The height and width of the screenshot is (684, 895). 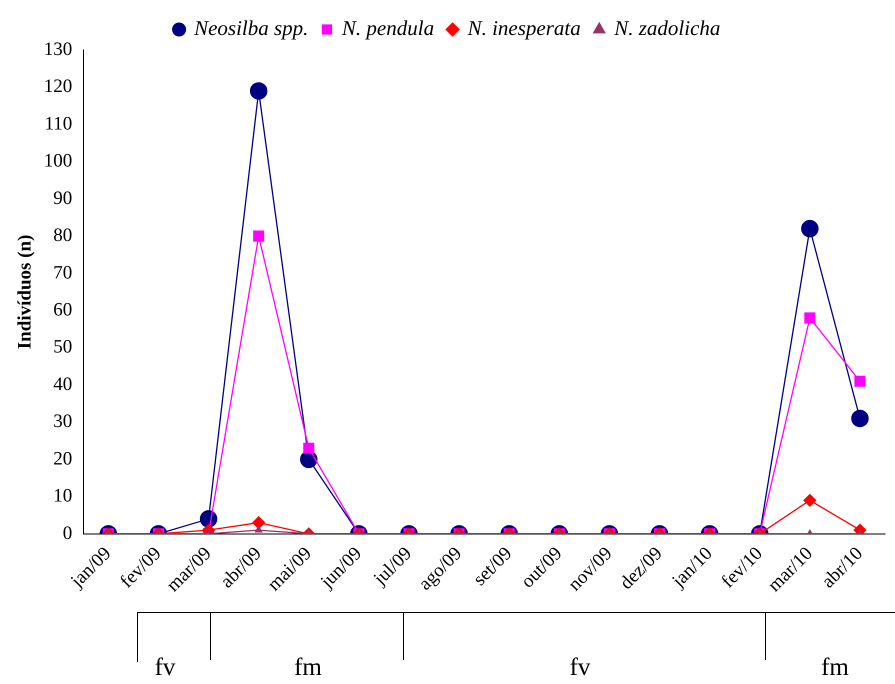 What do you see at coordinates (62, 273) in the screenshot?
I see `y-tick-label: 70` at bounding box center [62, 273].